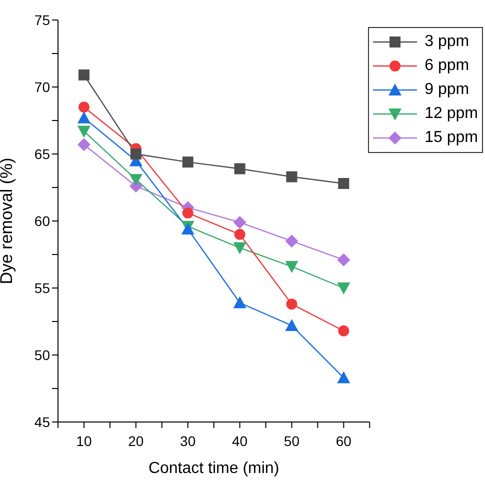  Describe the element at coordinates (136, 440) in the screenshot. I see `x-tick-label: 20` at that location.